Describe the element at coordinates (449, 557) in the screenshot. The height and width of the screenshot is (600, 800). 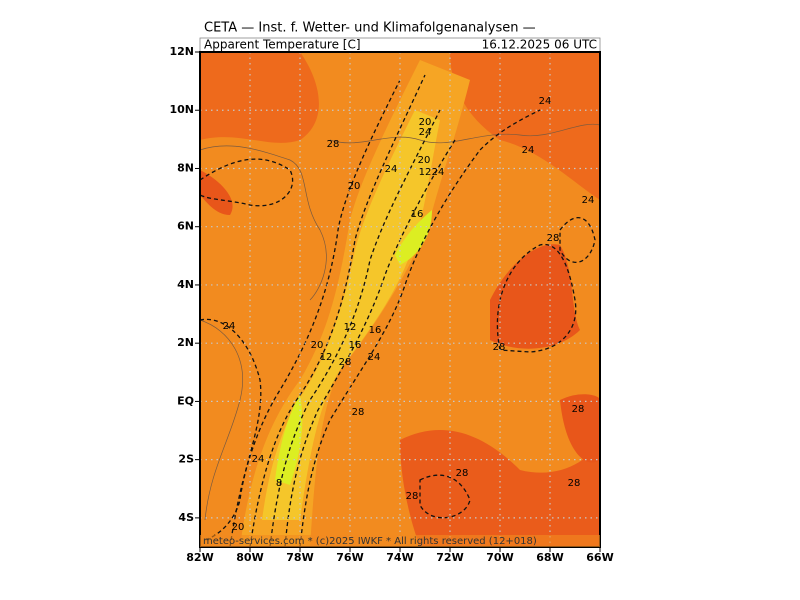
I see `lon-tick-label: 72W` at that location.